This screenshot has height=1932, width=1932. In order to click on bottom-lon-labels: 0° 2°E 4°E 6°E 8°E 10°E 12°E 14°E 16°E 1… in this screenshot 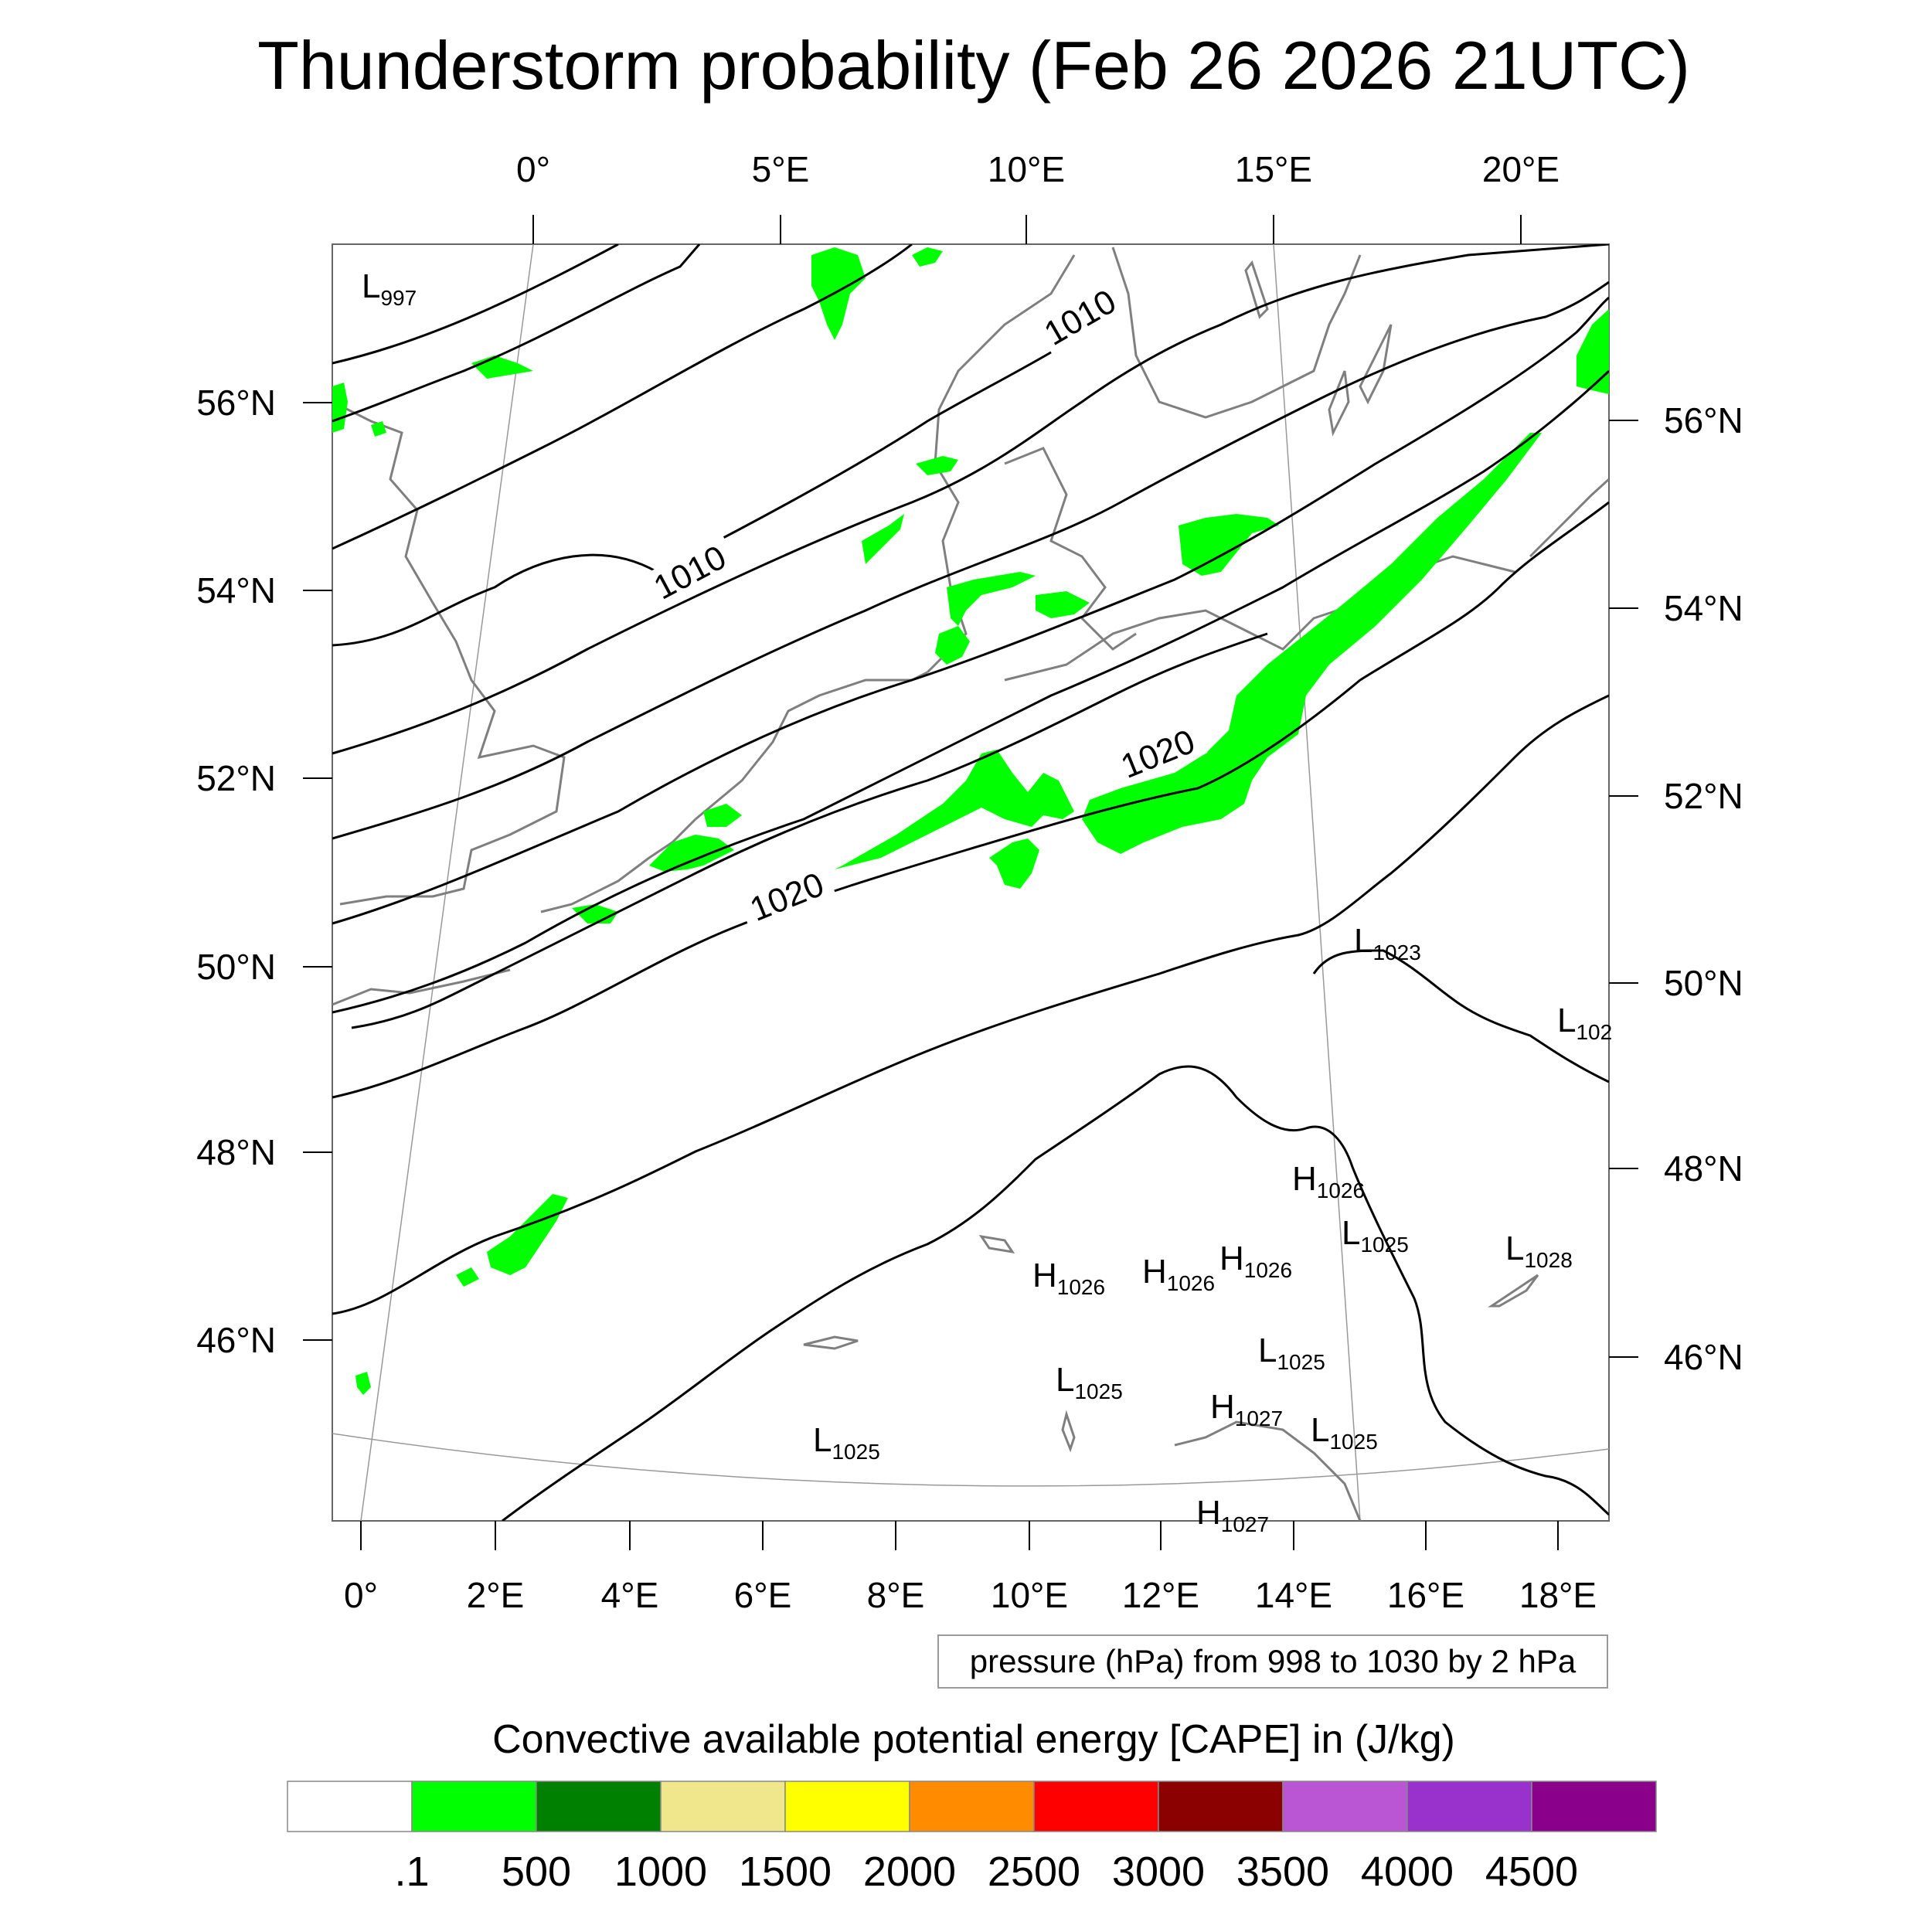, I will do `click(971, 1595)`.